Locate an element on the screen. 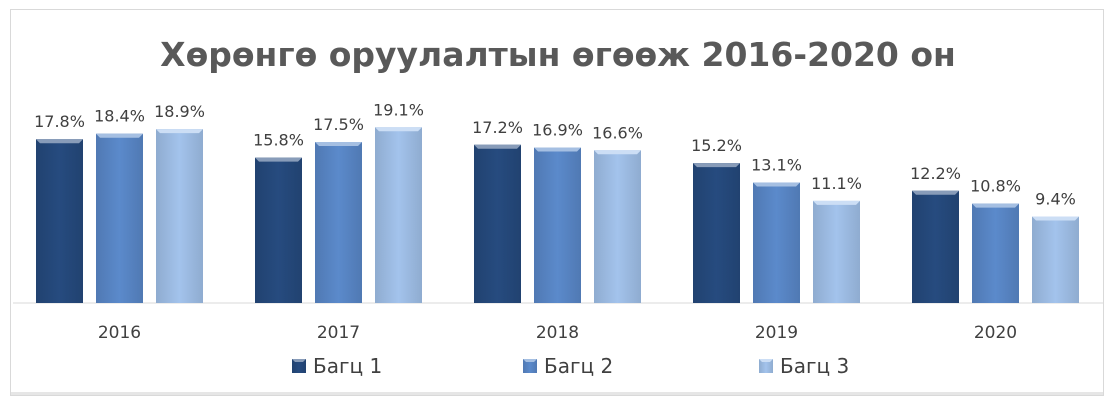 Image resolution: width=1119 pixels, height=411 pixels. data-label: 17.5% is located at coordinates (338, 124).